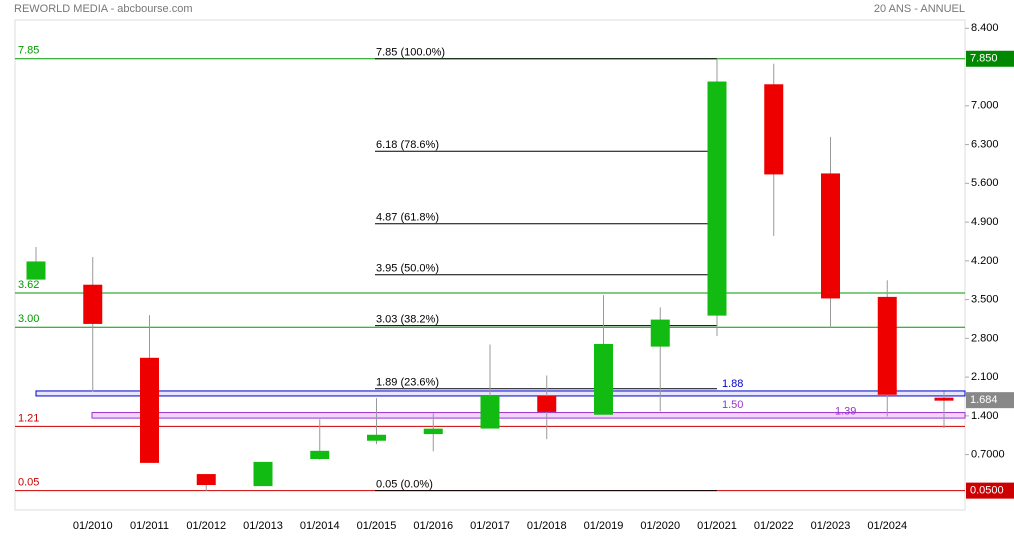 The image size is (1014, 538). Describe the element at coordinates (732, 405) in the screenshot. I see `zone-label: 1.50` at that location.